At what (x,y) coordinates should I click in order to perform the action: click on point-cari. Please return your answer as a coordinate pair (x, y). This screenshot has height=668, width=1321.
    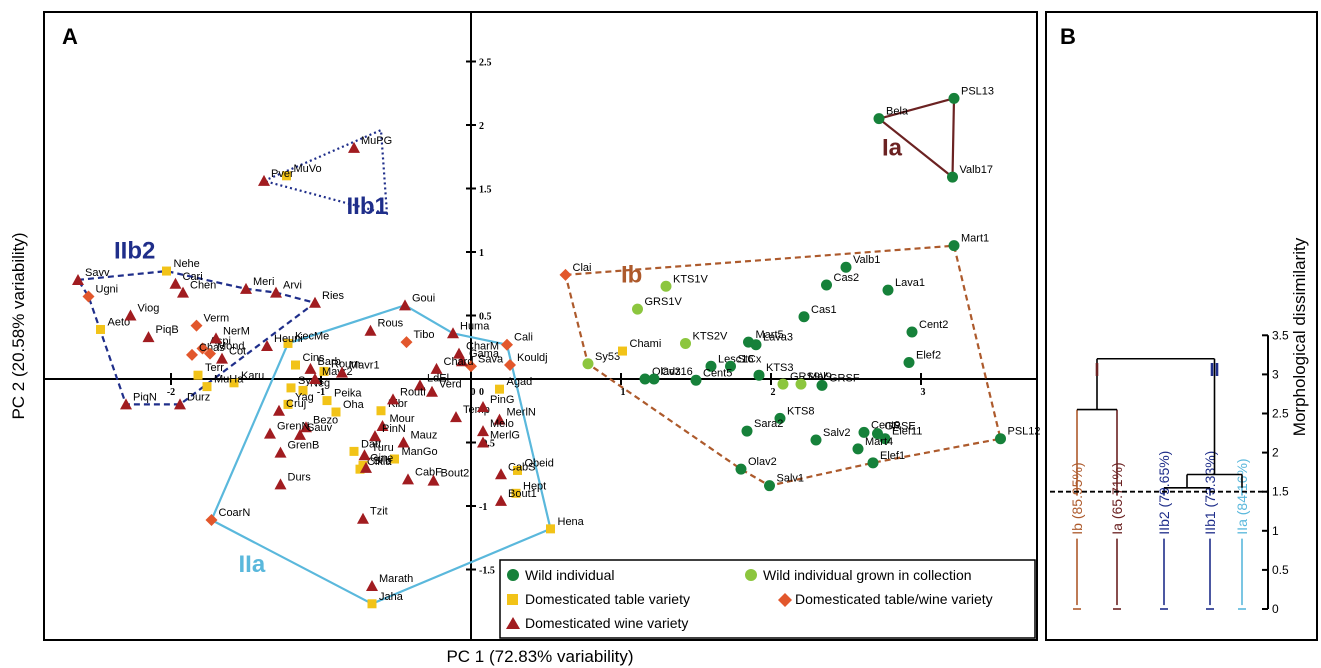
    Looking at the image, I should click on (175, 283).